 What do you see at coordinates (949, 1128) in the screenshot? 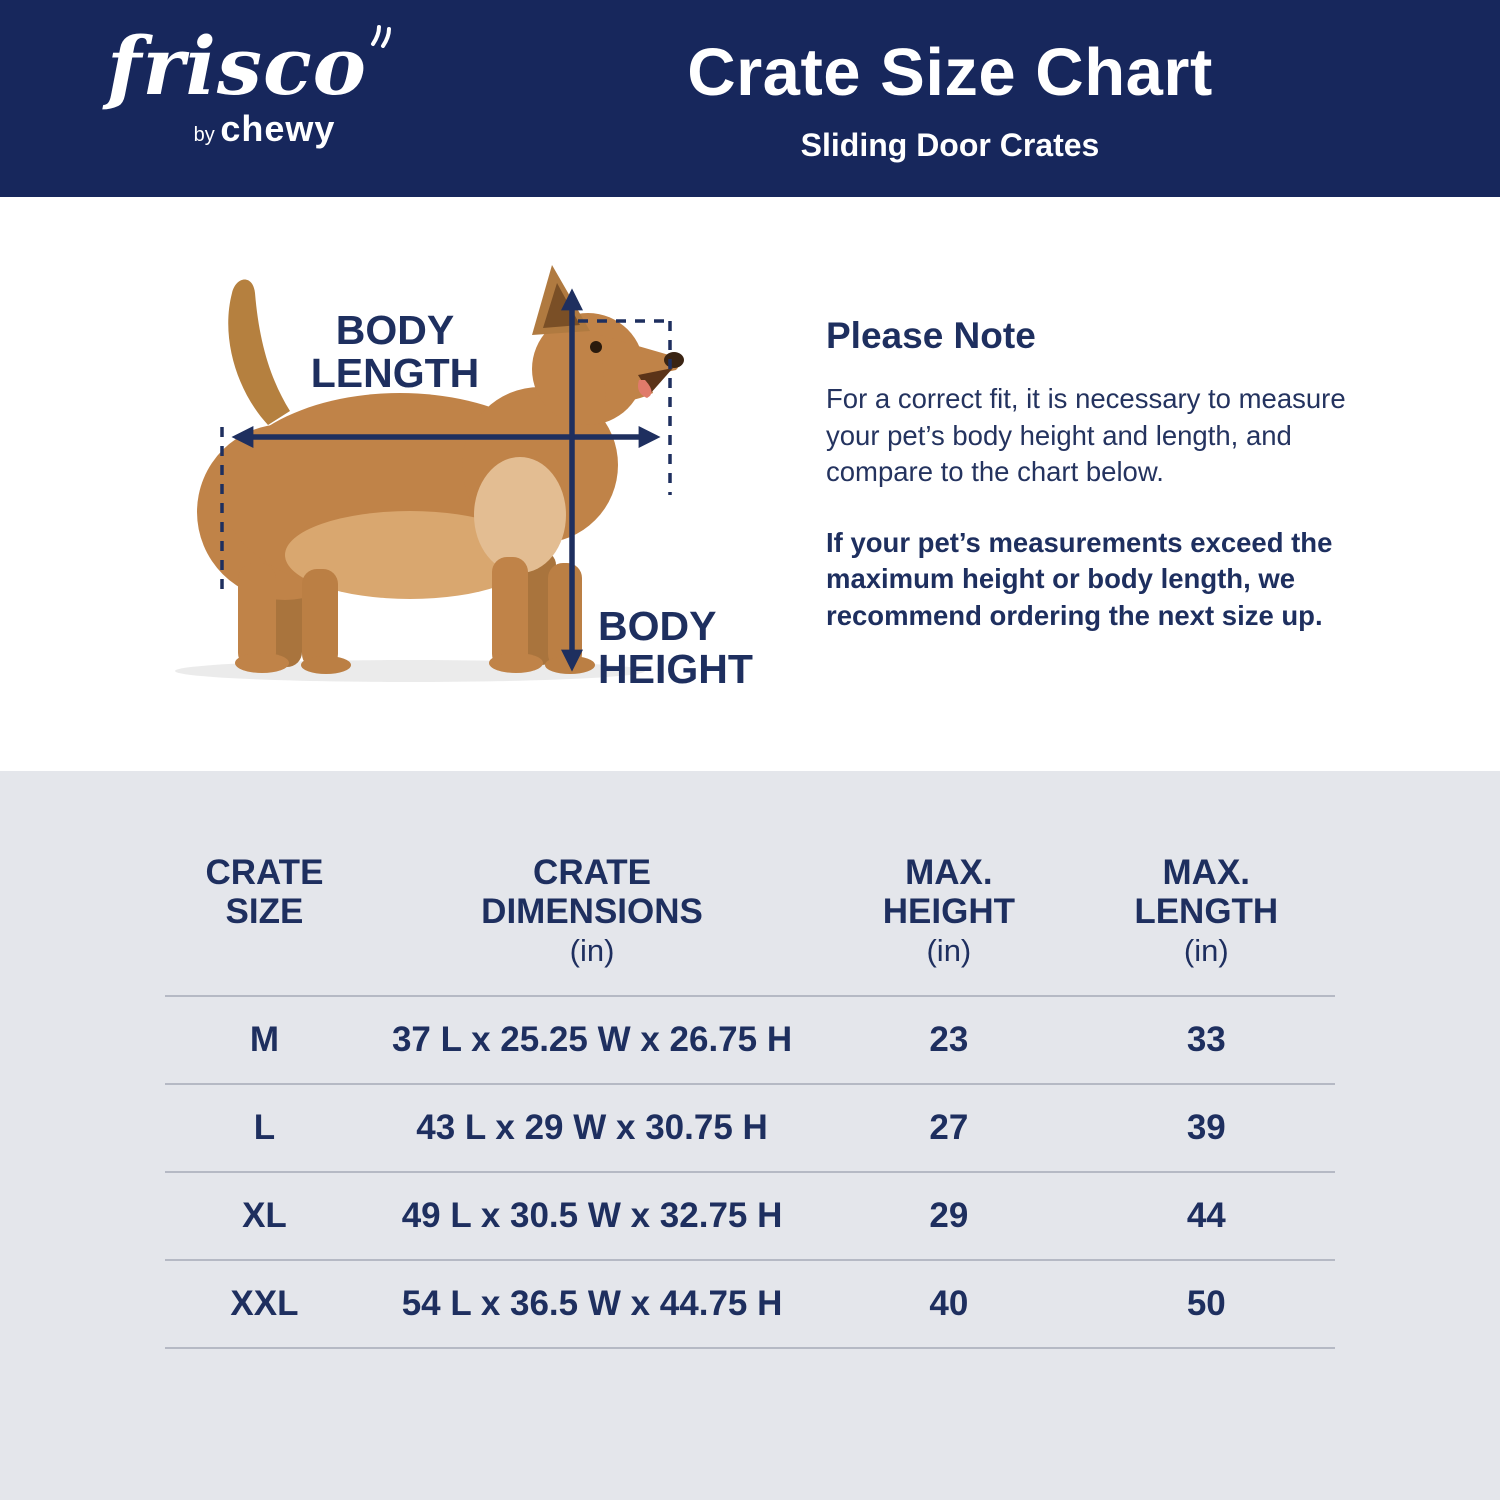
I see `cell-max-height: 27` at bounding box center [949, 1128].